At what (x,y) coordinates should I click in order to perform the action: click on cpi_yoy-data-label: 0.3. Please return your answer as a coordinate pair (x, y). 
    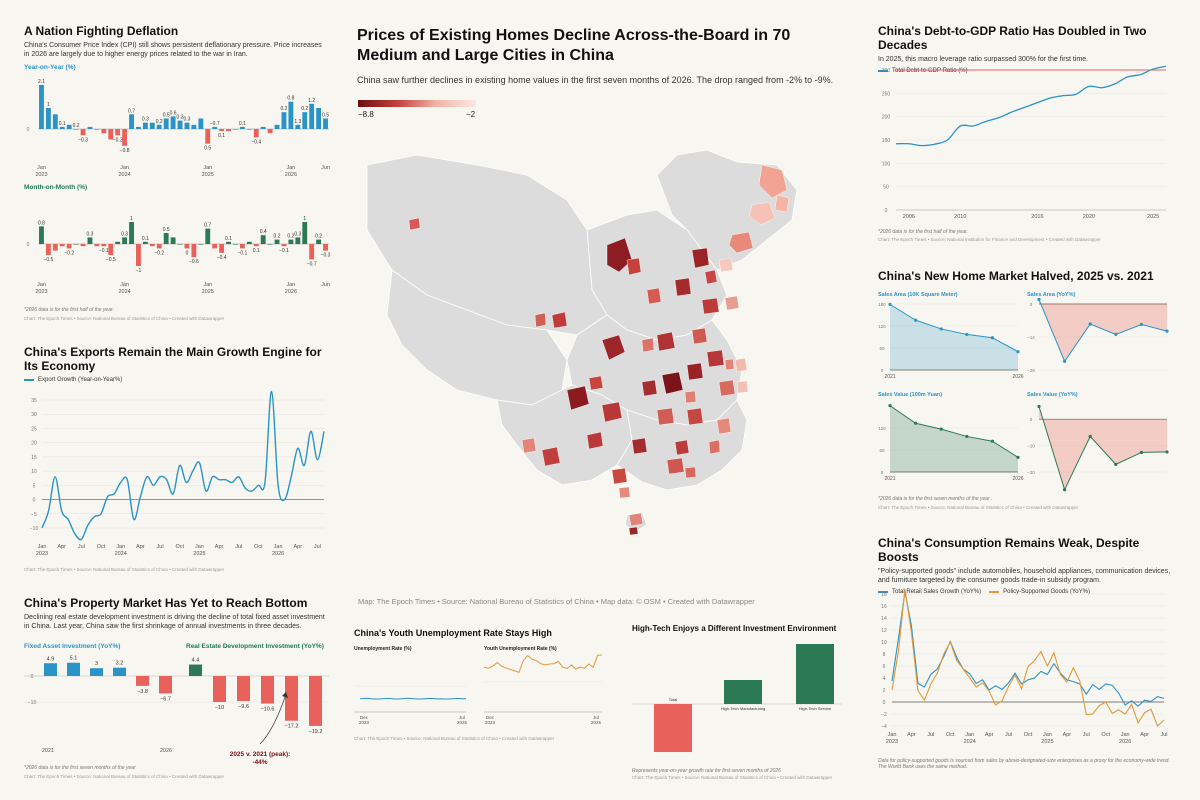
    Looking at the image, I should click on (180, 118).